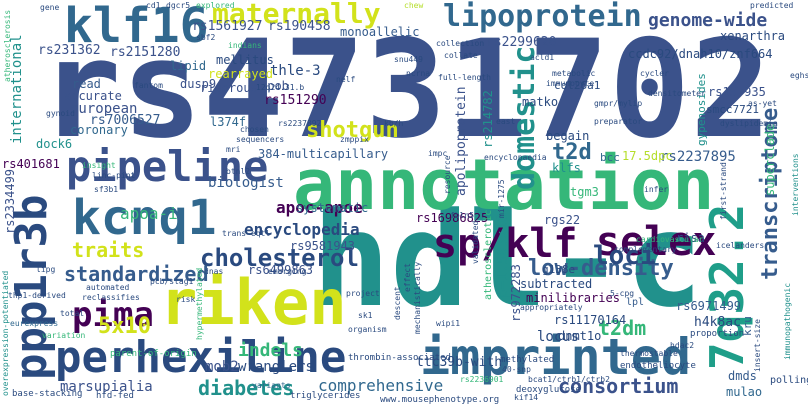 This screenshot has height=404, width=808. What do you see at coordinates (505, 244) in the screenshot?
I see `word-sp-klf: sp/klf` at bounding box center [505, 244].